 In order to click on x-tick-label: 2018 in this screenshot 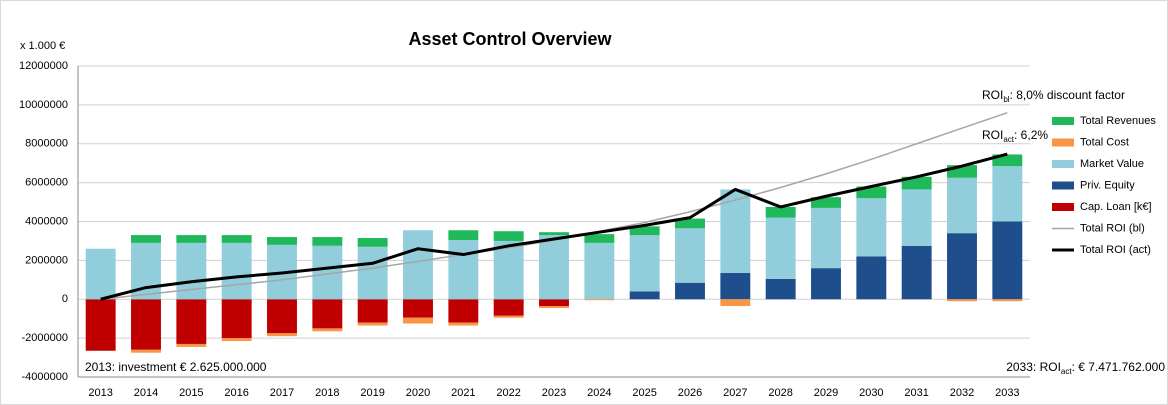, I will do `click(327, 393)`.